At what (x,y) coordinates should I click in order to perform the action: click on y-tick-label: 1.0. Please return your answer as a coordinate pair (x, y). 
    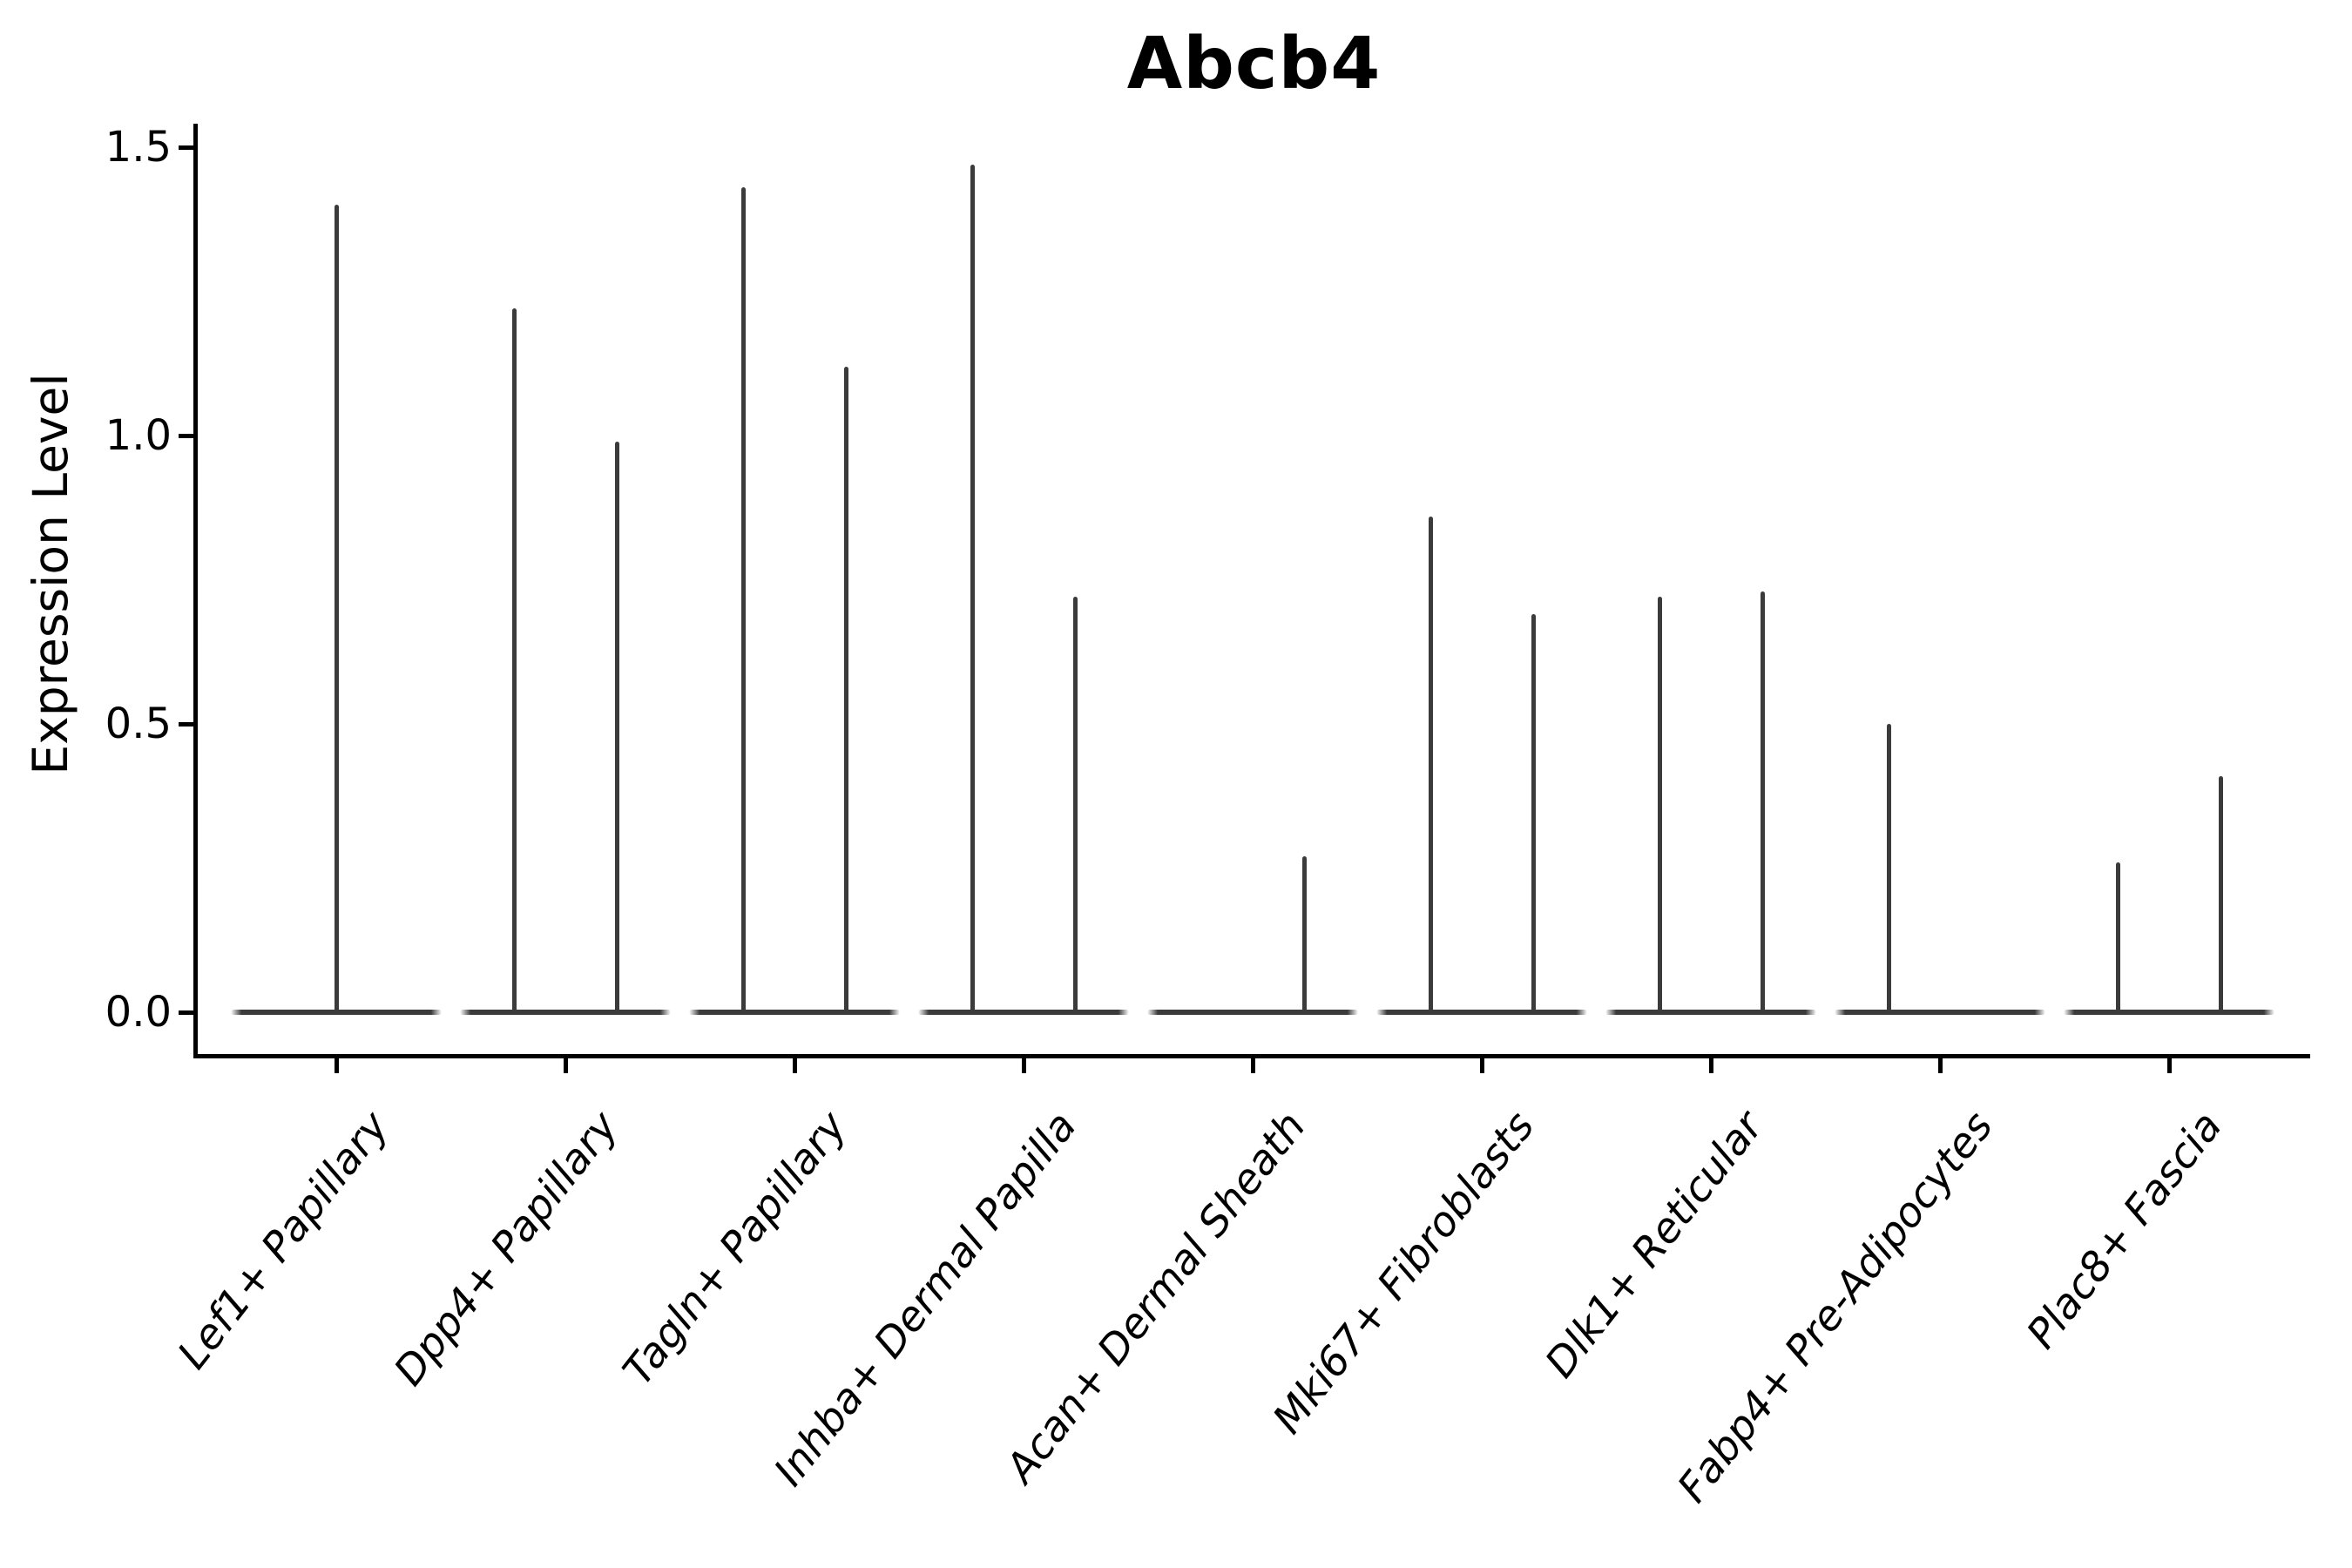
    Looking at the image, I should click on (138, 435).